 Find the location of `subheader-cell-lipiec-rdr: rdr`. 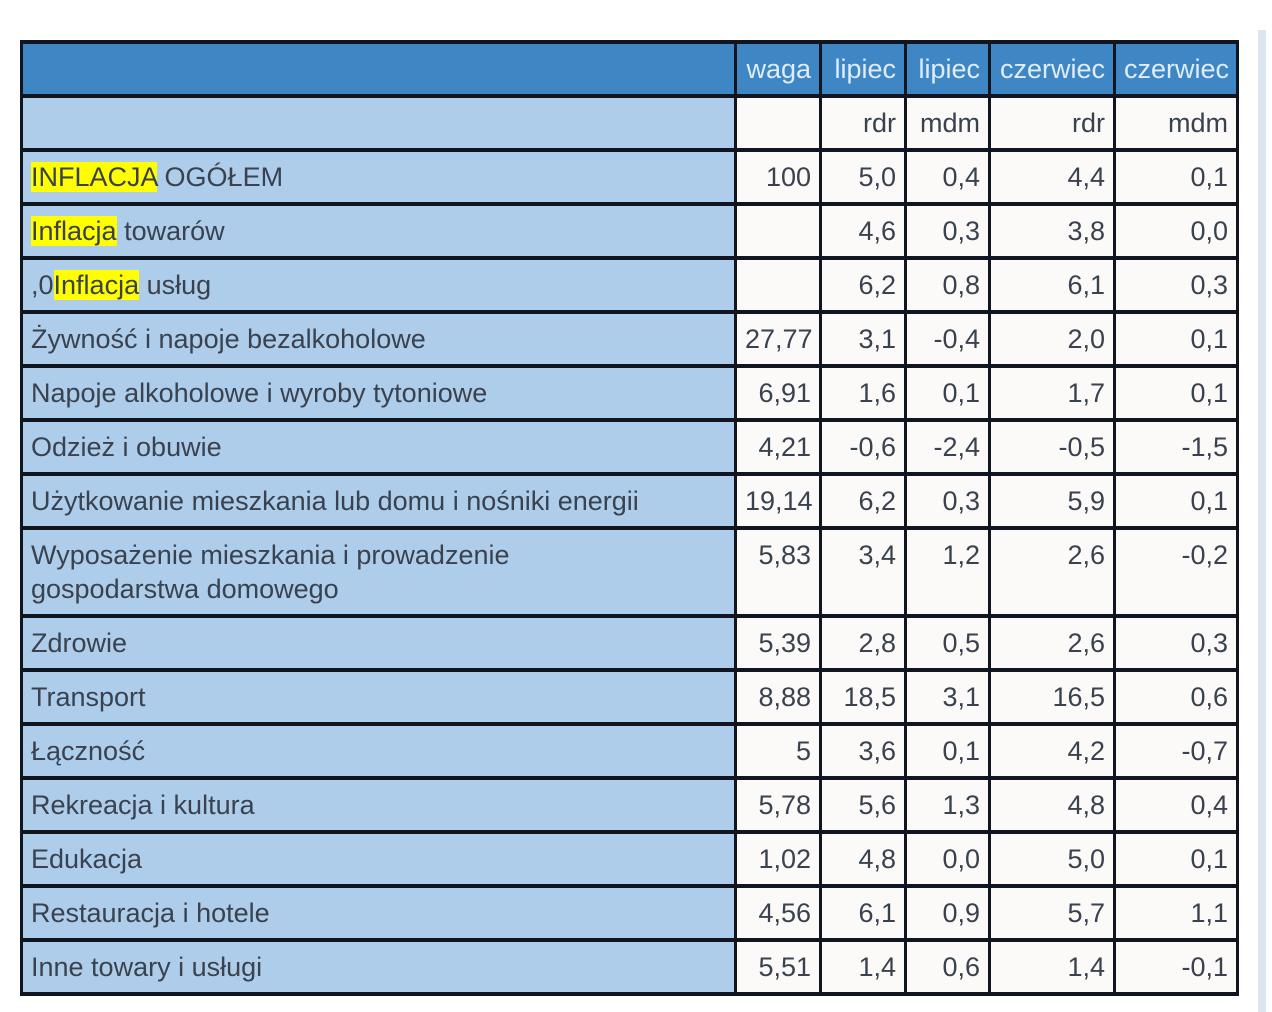

subheader-cell-lipiec-rdr: rdr is located at coordinates (863, 123).